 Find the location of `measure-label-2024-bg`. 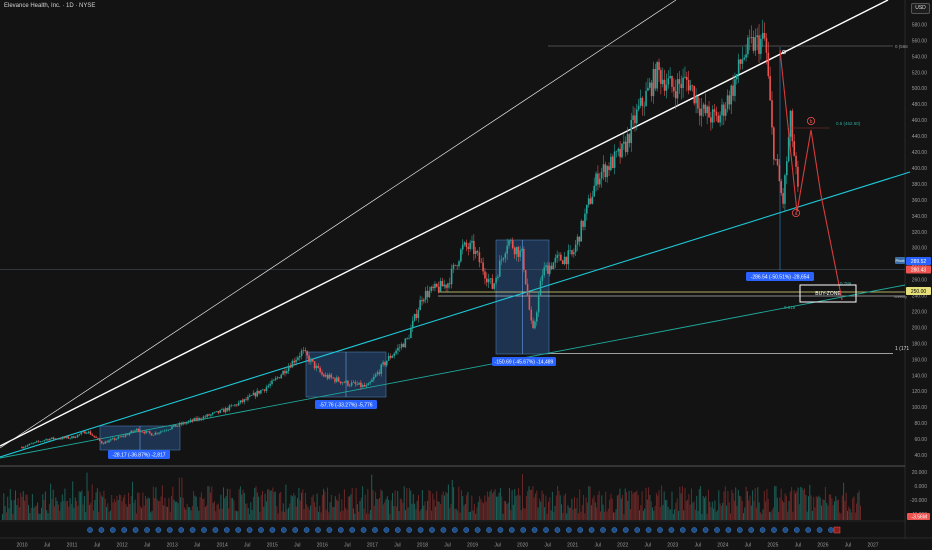

measure-label-2024-bg is located at coordinates (780, 276).